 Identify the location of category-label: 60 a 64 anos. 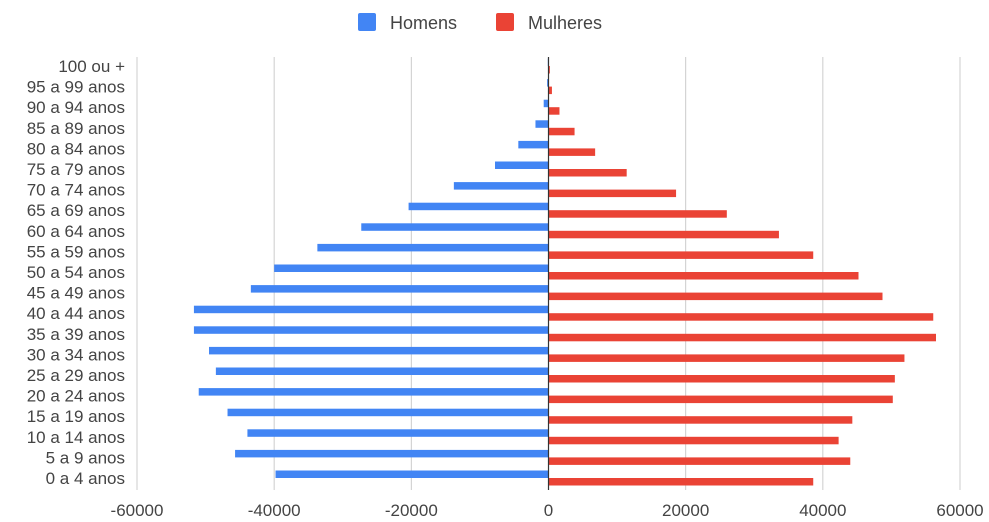
(76, 231).